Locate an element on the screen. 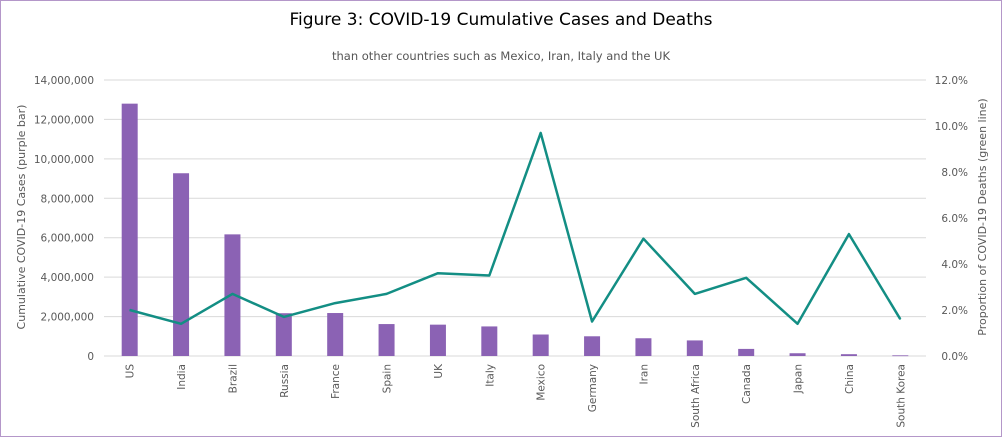 This screenshot has height=437, width=1002. x-tick-label: South Korea is located at coordinates (901, 396).